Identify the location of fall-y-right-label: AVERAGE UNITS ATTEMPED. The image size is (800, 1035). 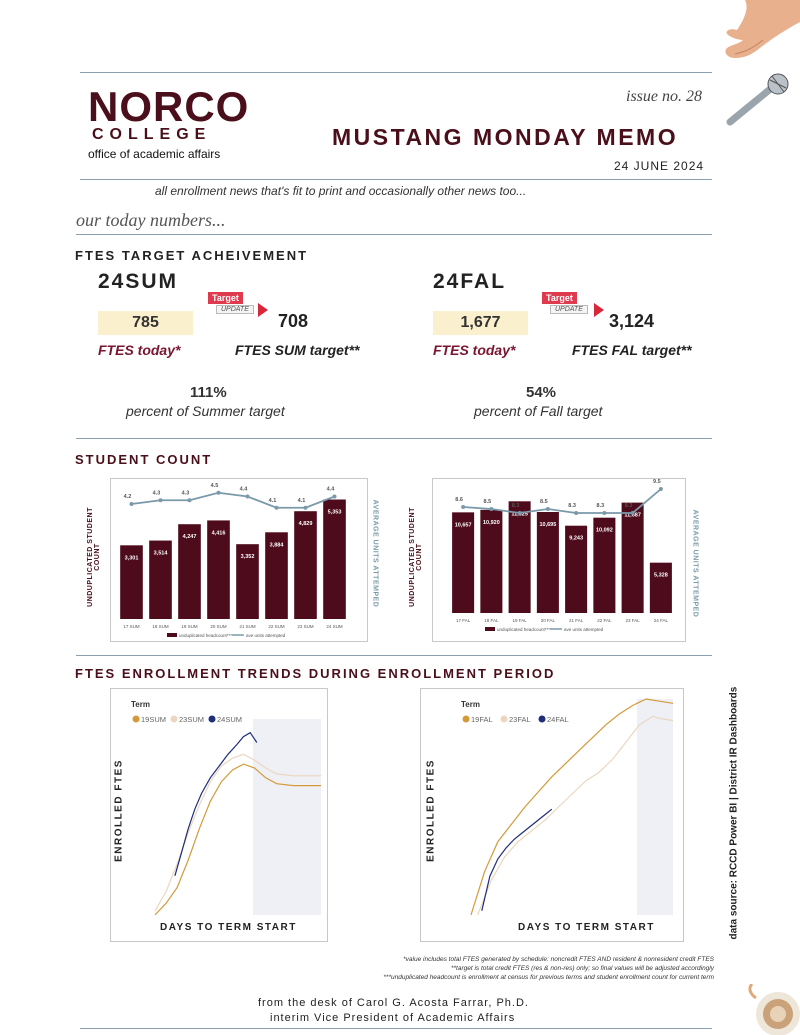
(695, 563).